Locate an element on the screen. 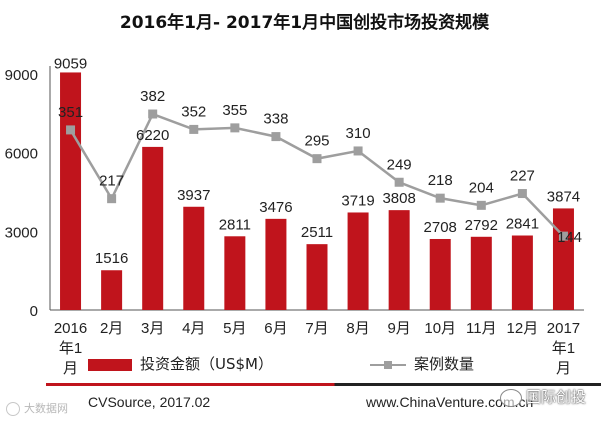 The image size is (609, 424). line-value-label: 218 is located at coordinates (440, 180).